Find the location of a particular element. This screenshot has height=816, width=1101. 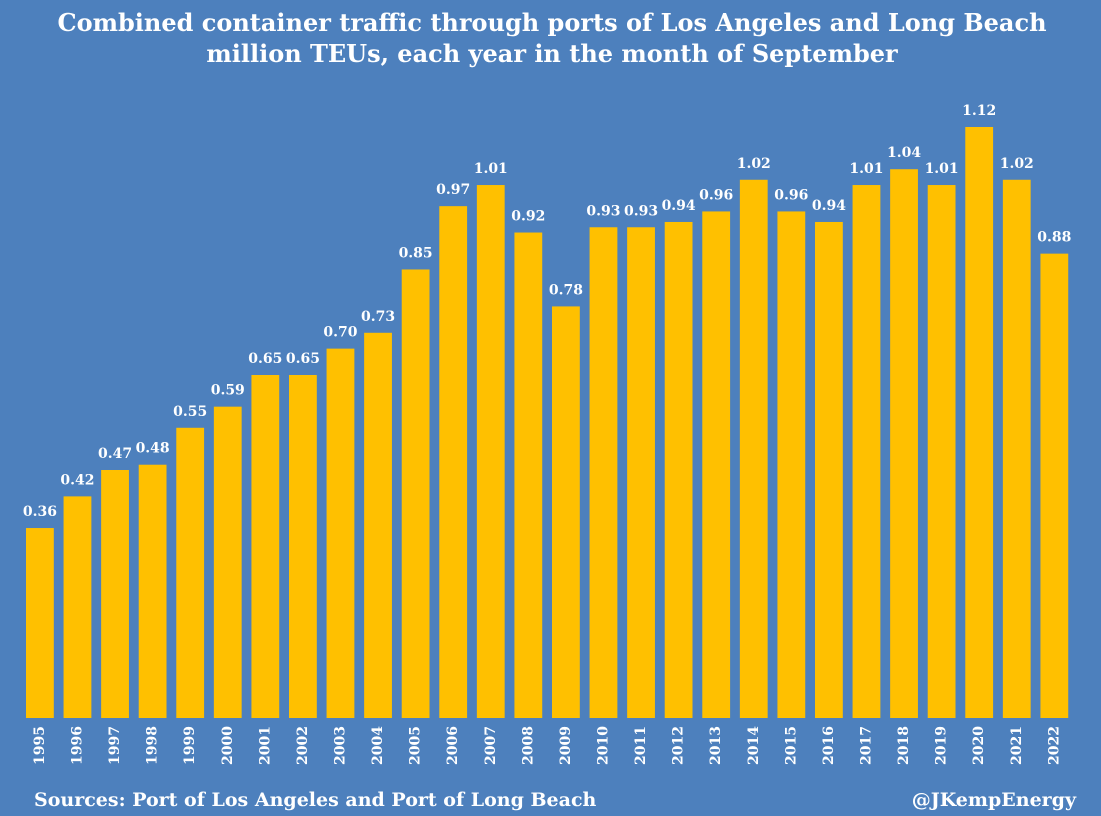

bar-2013 is located at coordinates (716, 464).